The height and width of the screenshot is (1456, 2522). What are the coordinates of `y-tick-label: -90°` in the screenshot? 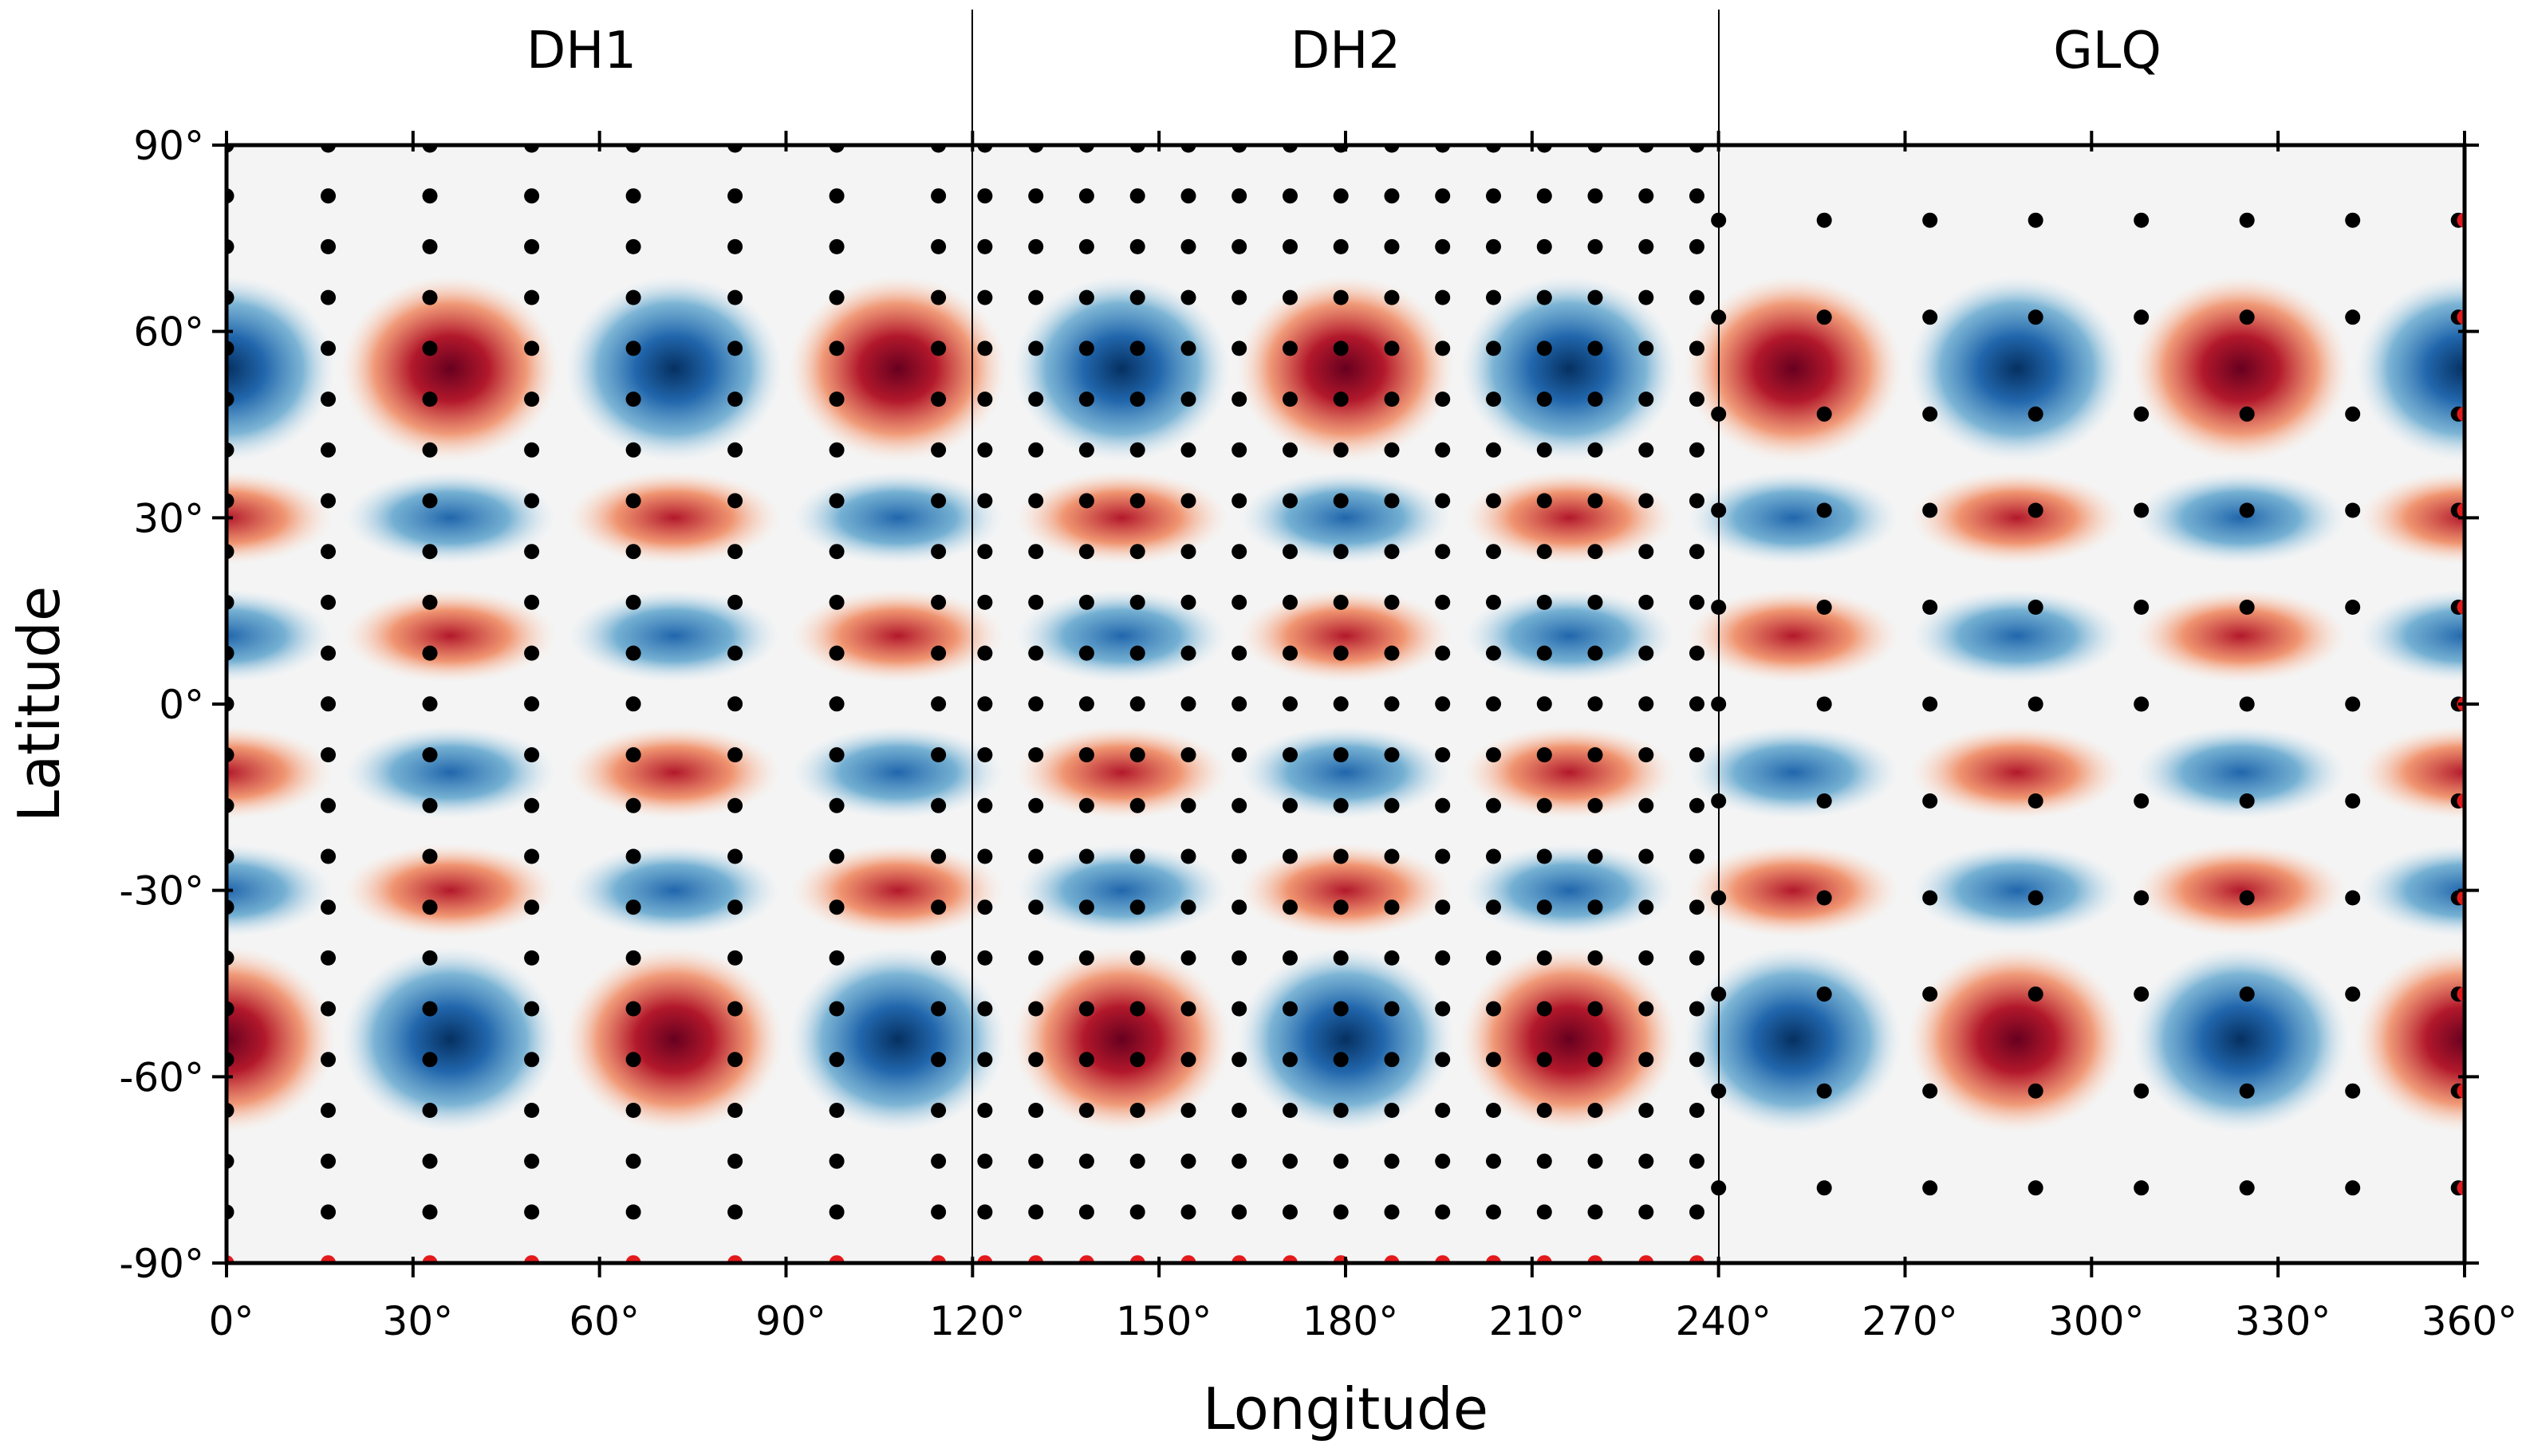 It's located at (161, 1264).